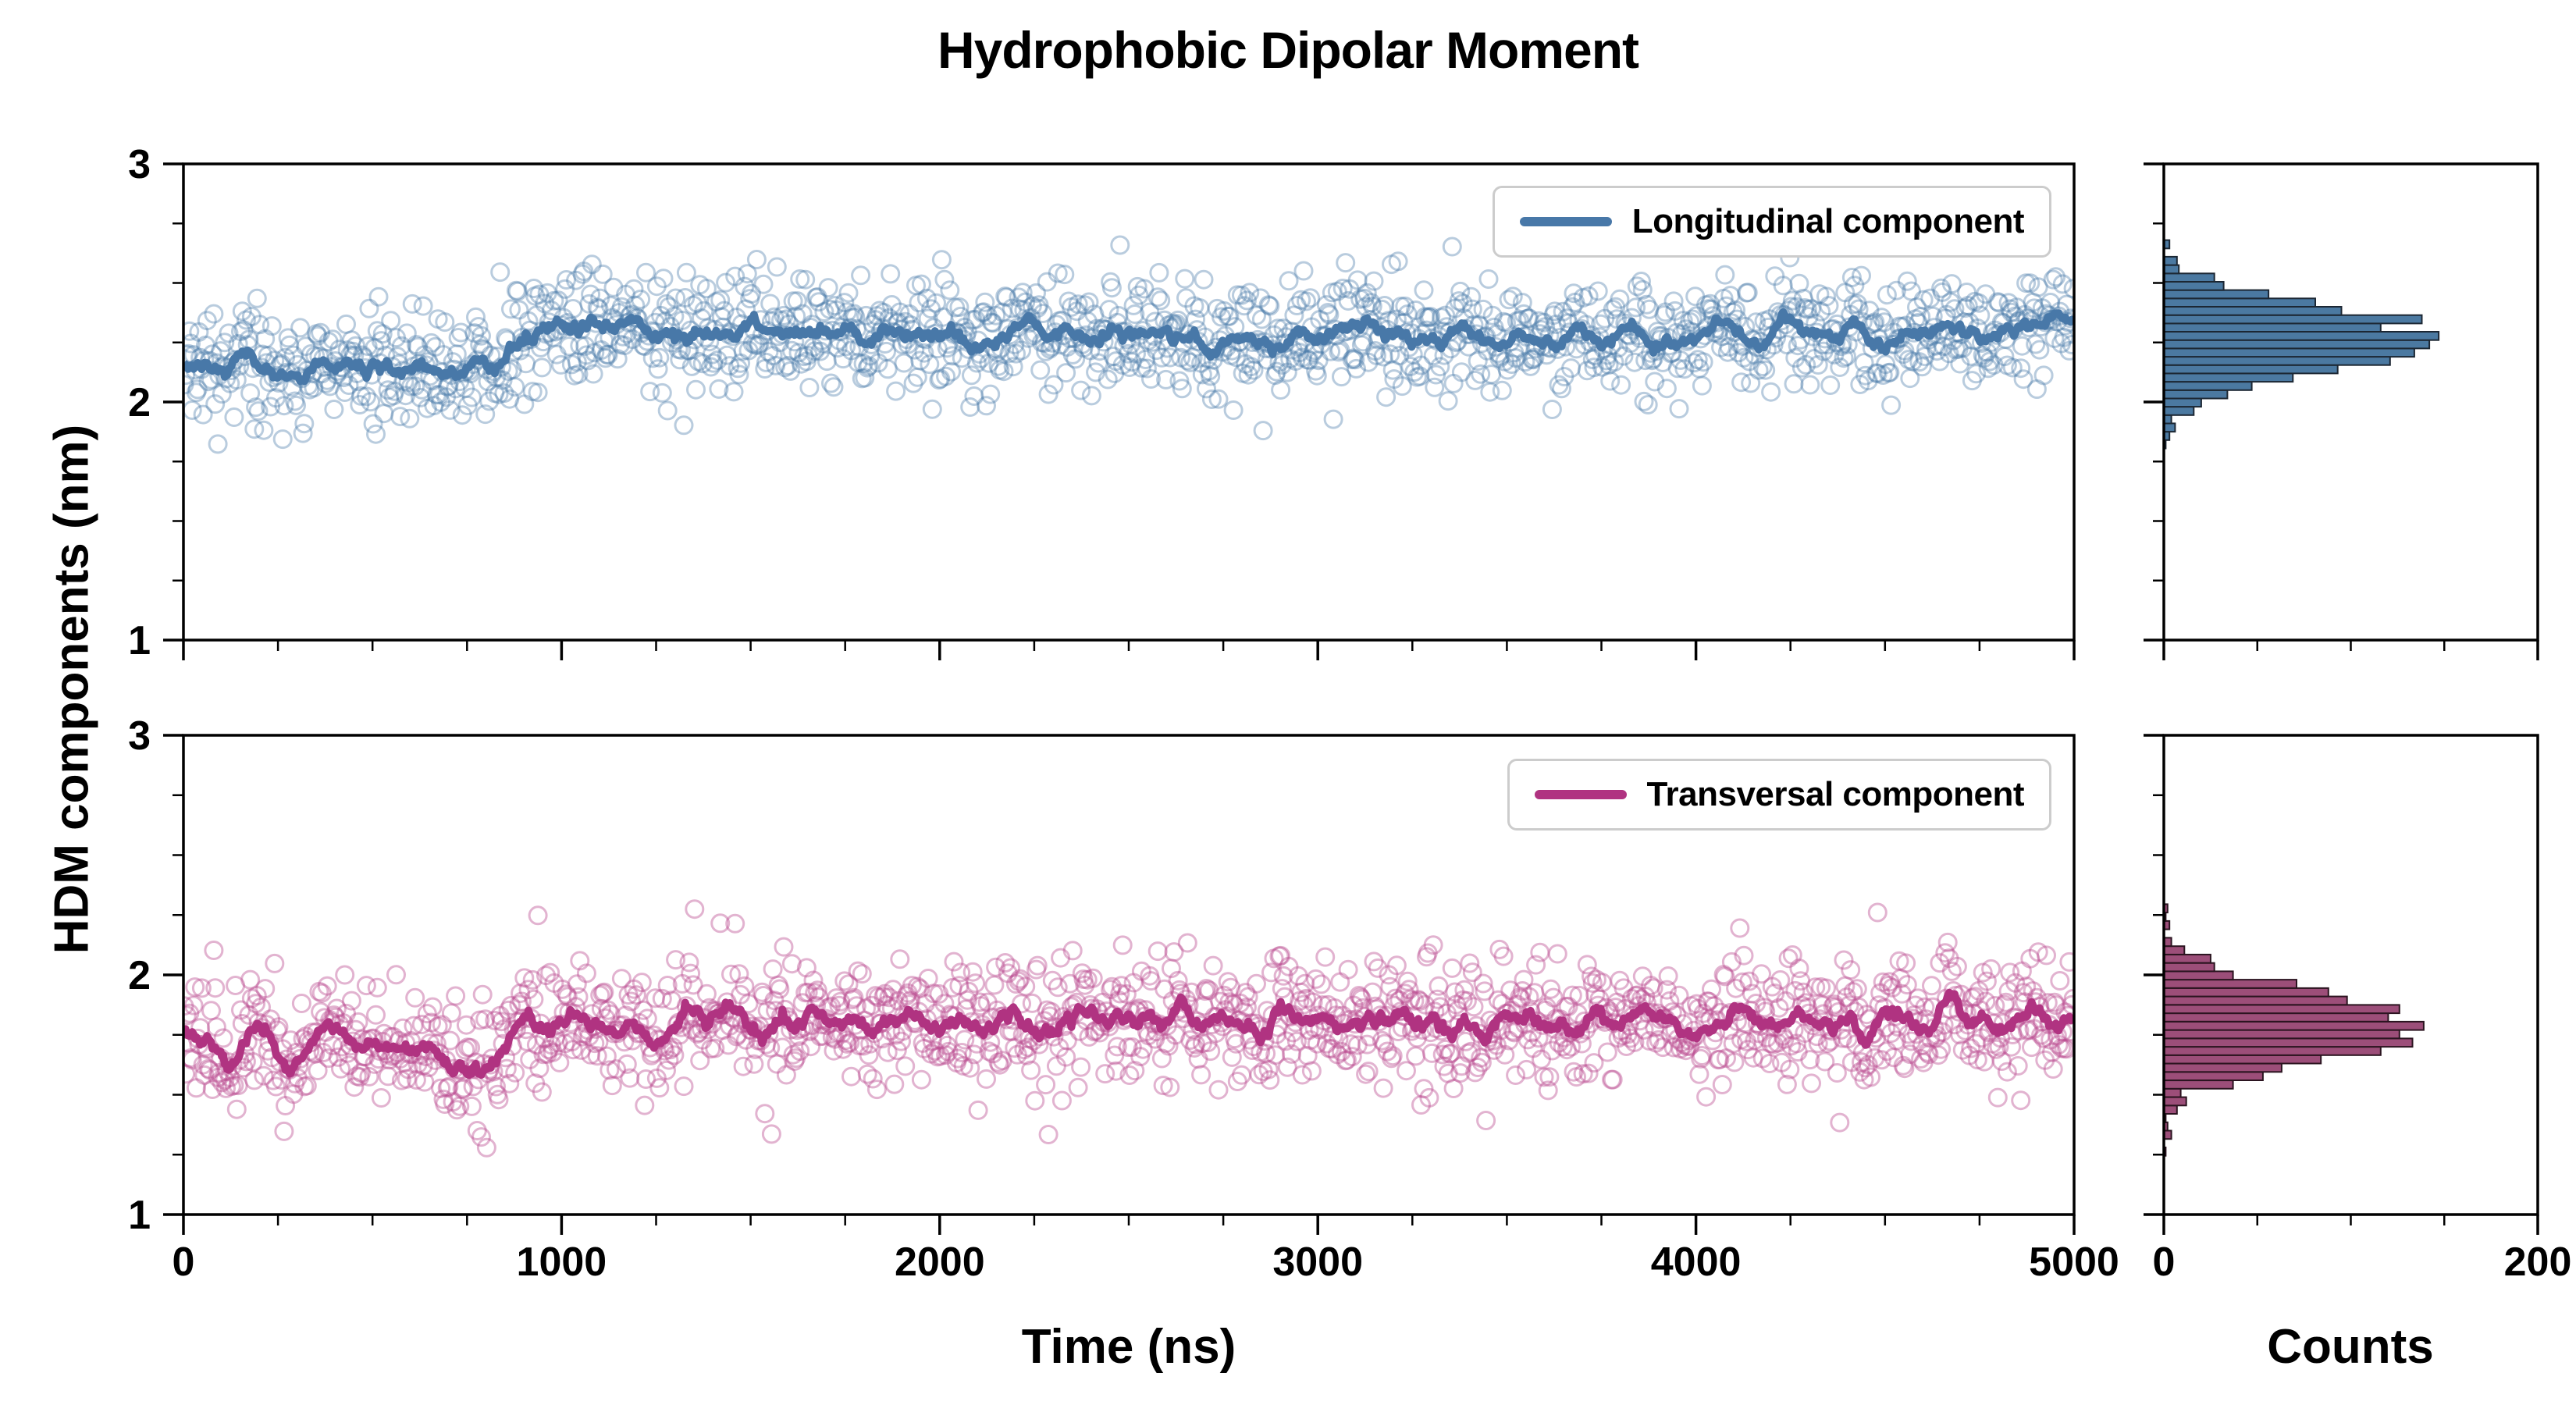  What do you see at coordinates (2074, 1262) in the screenshot?
I see `x-tick-label: 5000` at bounding box center [2074, 1262].